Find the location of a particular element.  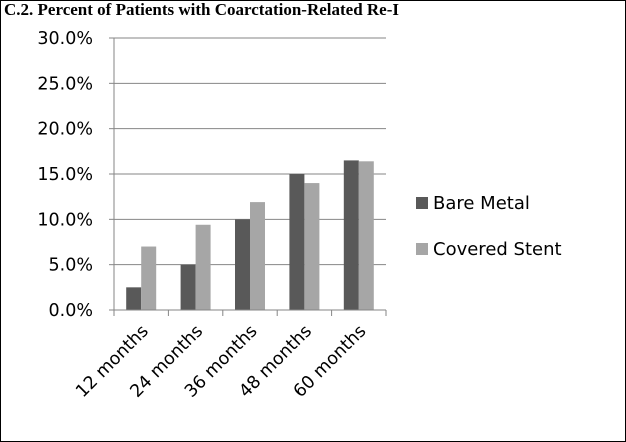

y-tick-label: 10.0% is located at coordinates (65, 220).